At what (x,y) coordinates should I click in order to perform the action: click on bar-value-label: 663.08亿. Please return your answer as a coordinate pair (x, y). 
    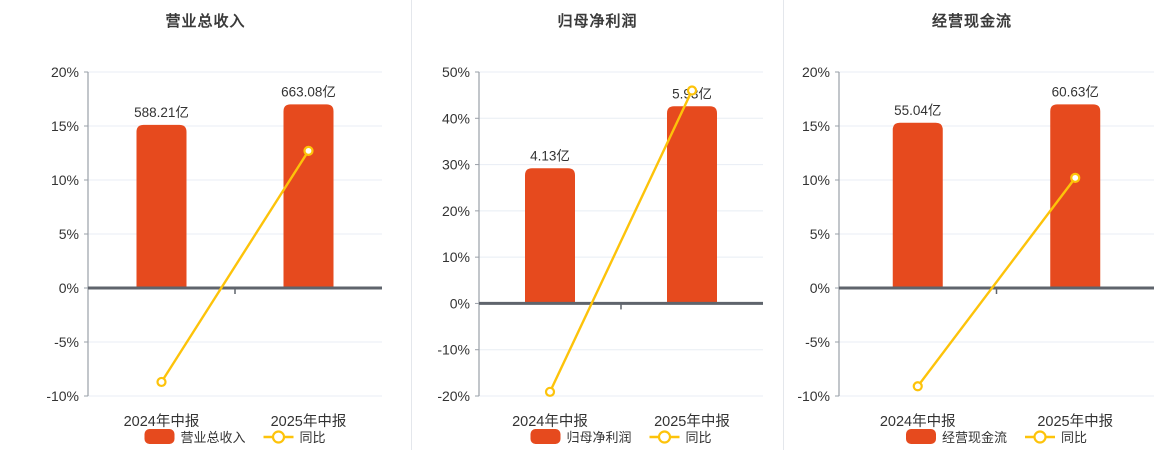
    Looking at the image, I should click on (308, 91).